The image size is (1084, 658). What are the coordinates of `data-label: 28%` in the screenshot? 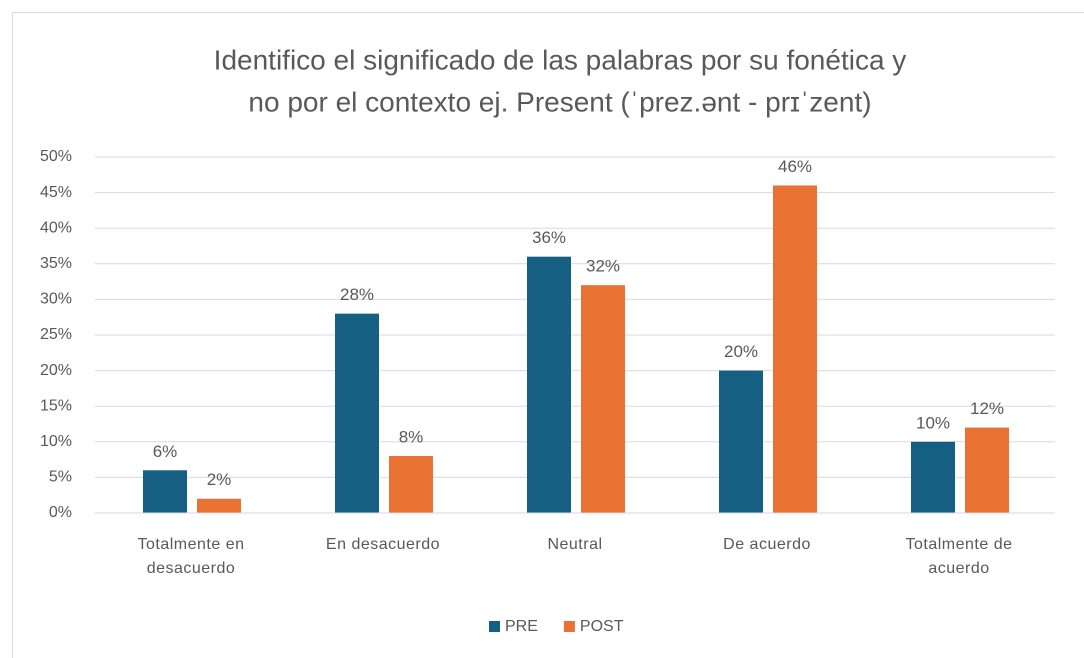 It's located at (357, 294).